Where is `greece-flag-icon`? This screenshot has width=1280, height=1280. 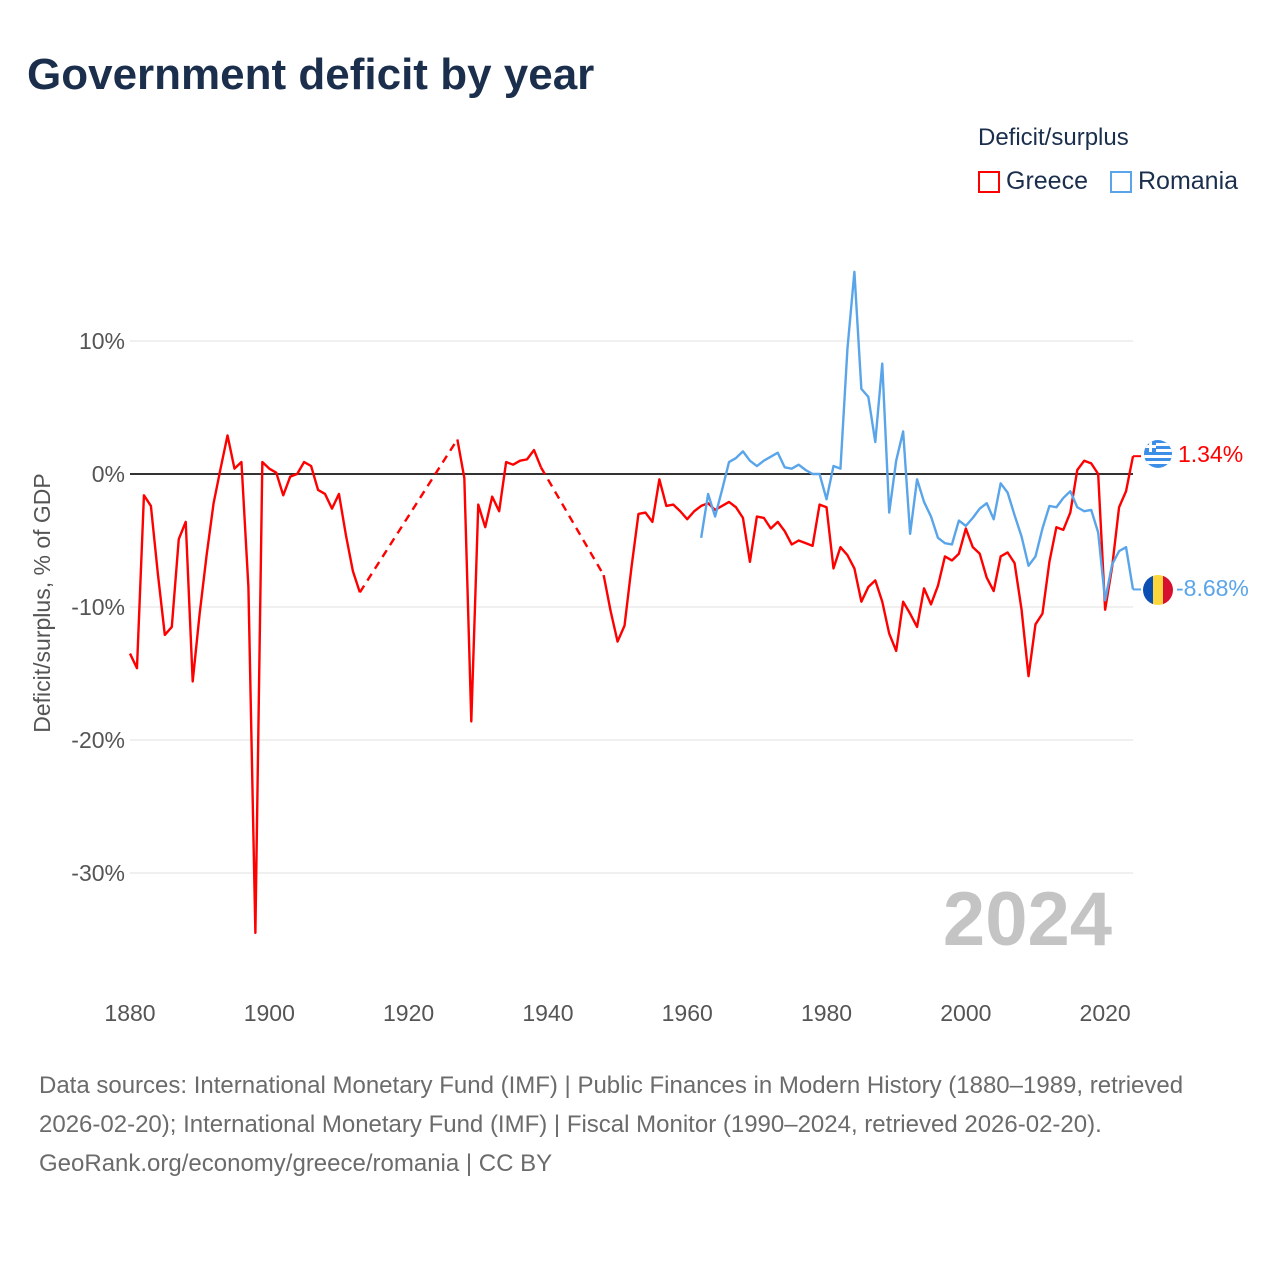
greece-flag-icon is located at coordinates (1158, 454).